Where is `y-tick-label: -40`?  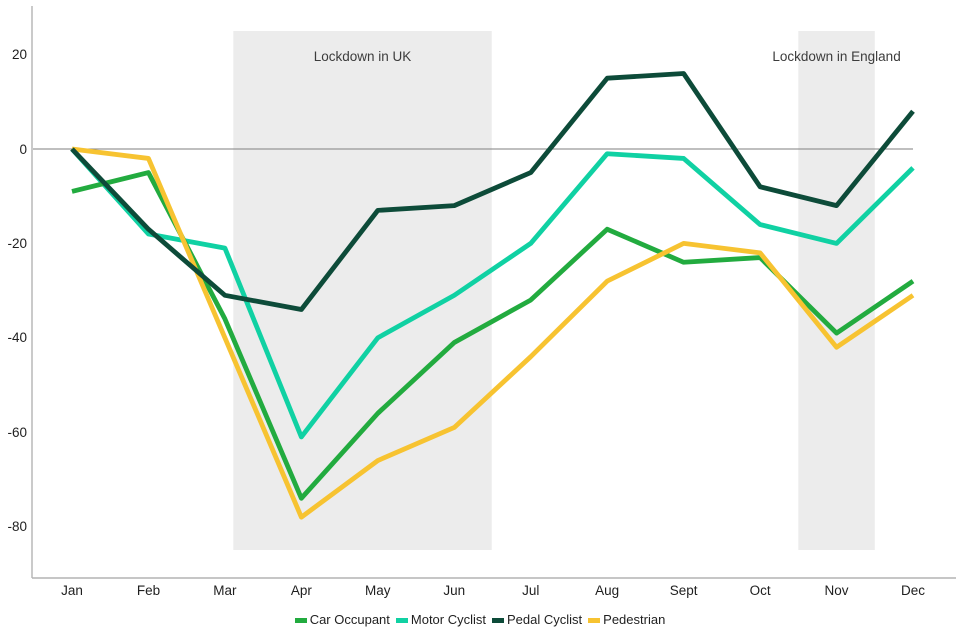 y-tick-label: -40 is located at coordinates (17, 338).